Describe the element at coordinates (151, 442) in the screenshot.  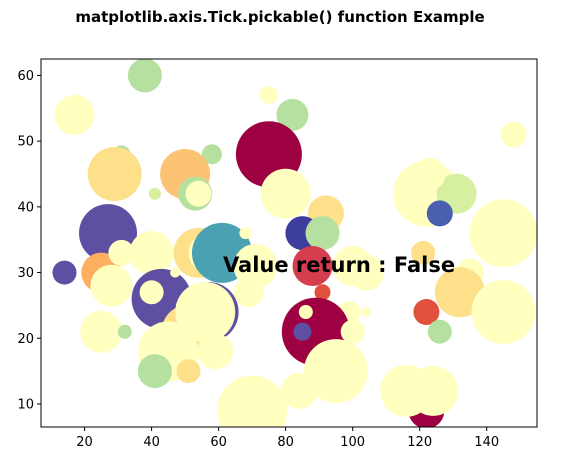
I see `x-tick-label-1: 40` at that location.